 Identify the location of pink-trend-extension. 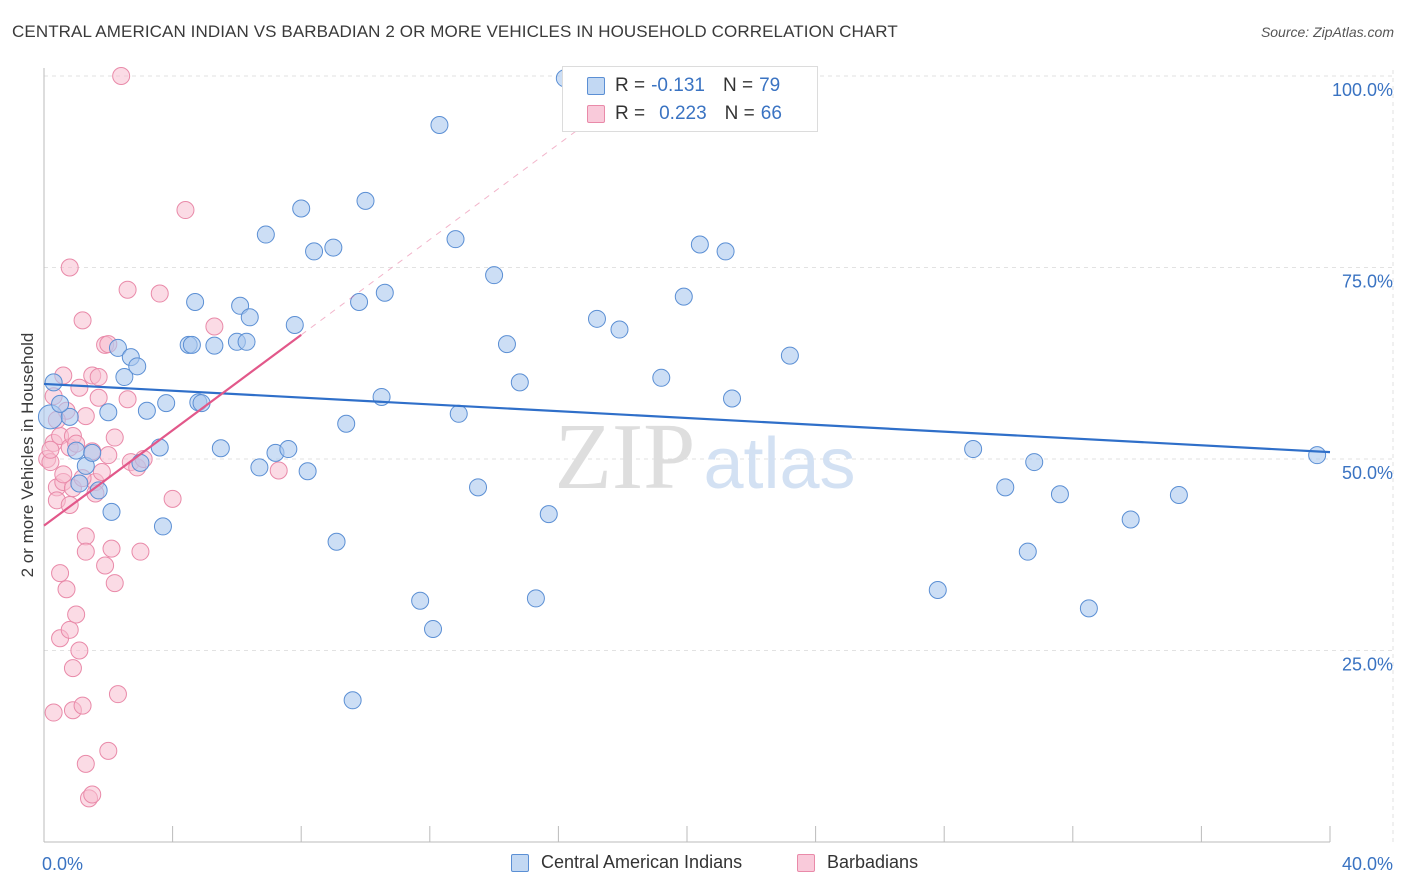
(453, 222).